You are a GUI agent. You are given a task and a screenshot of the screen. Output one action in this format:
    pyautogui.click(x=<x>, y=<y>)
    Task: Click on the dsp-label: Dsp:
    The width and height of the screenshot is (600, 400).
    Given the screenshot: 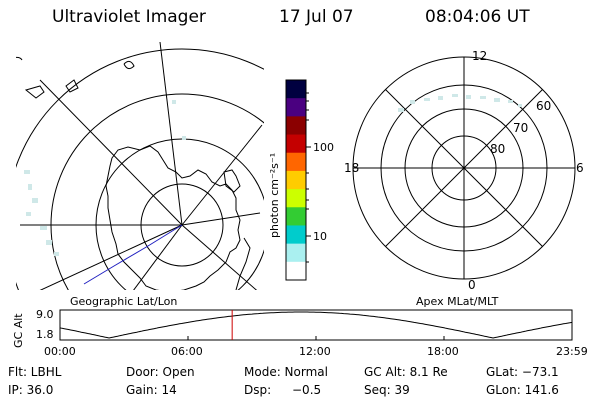 What is the action you would take?
    pyautogui.click(x=258, y=390)
    